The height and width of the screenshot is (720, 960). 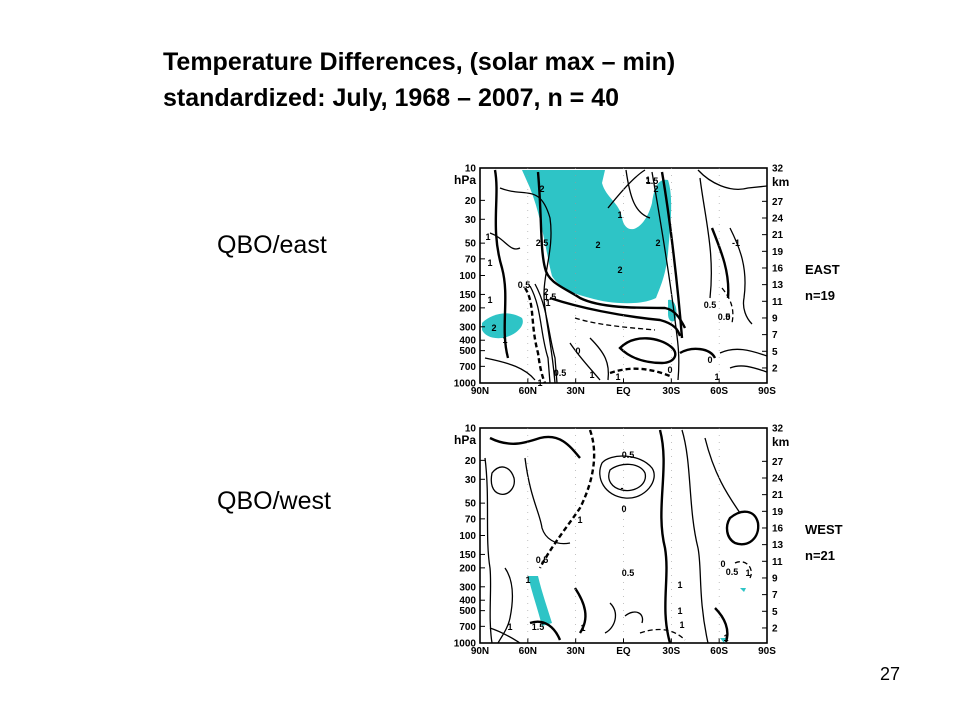 I want to click on y-tick-label: 50, so click(x=471, y=244).